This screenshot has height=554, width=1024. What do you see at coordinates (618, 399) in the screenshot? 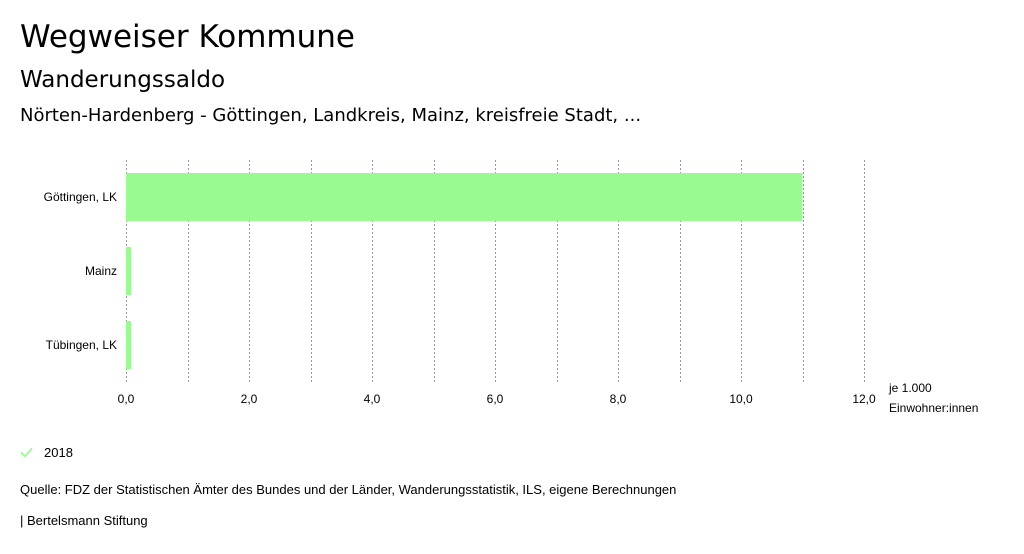
I see `x-tick-label: 8,0` at bounding box center [618, 399].